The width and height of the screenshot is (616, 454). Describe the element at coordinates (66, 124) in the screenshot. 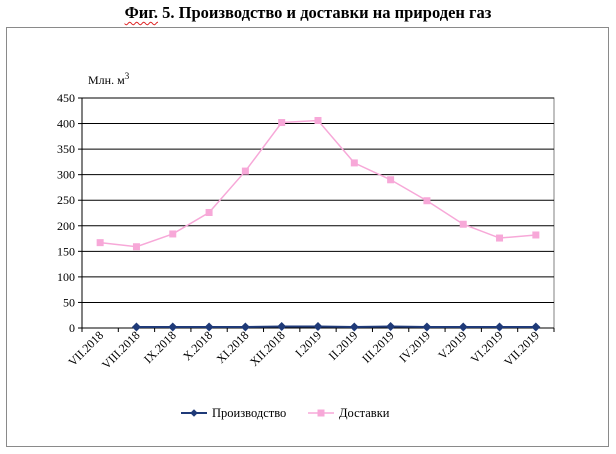

I see `y-tick-label: 400` at that location.